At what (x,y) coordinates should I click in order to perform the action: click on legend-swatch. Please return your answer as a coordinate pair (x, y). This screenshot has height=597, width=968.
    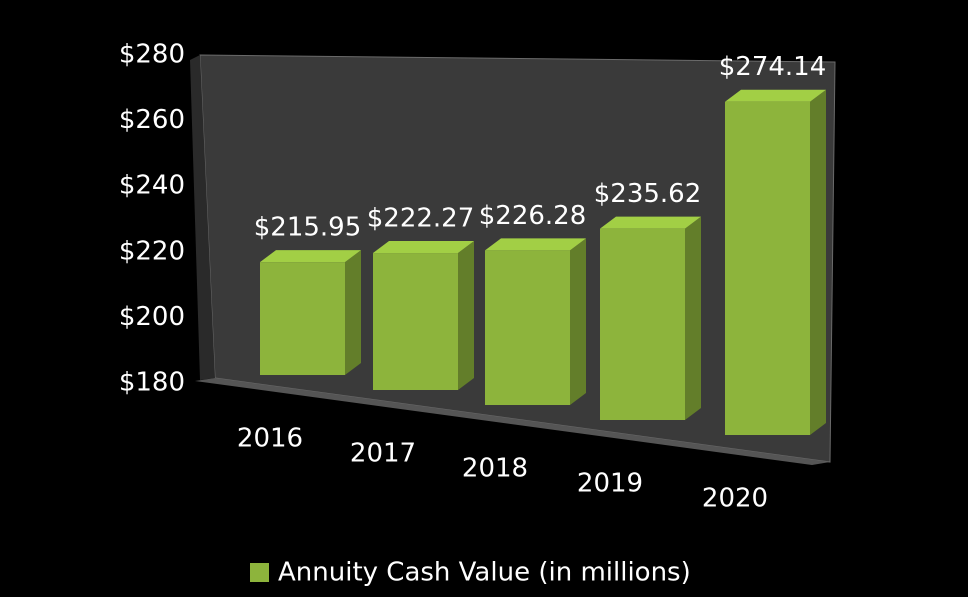
    Looking at the image, I should click on (259, 572).